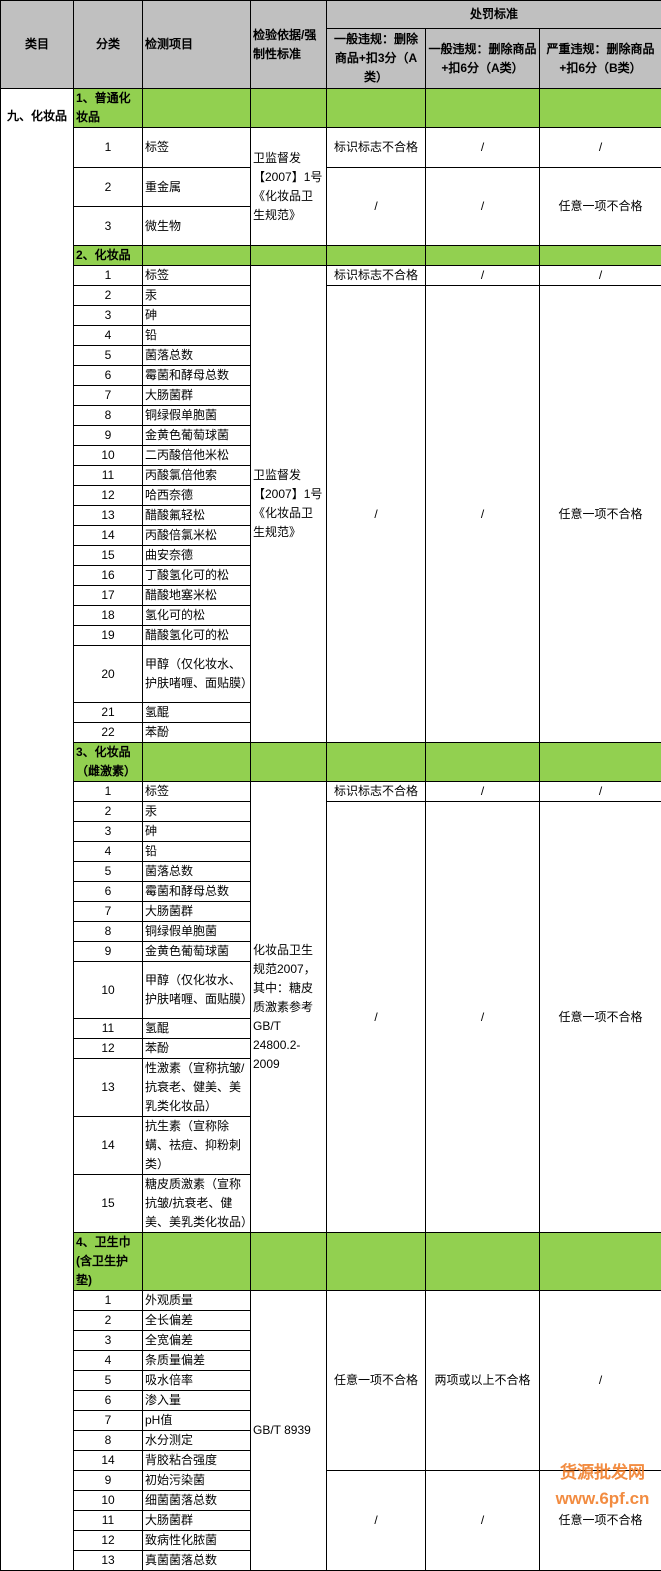 The height and width of the screenshot is (1571, 661). What do you see at coordinates (197, 1361) in the screenshot?
I see `item-name: 条质量偏差` at bounding box center [197, 1361].